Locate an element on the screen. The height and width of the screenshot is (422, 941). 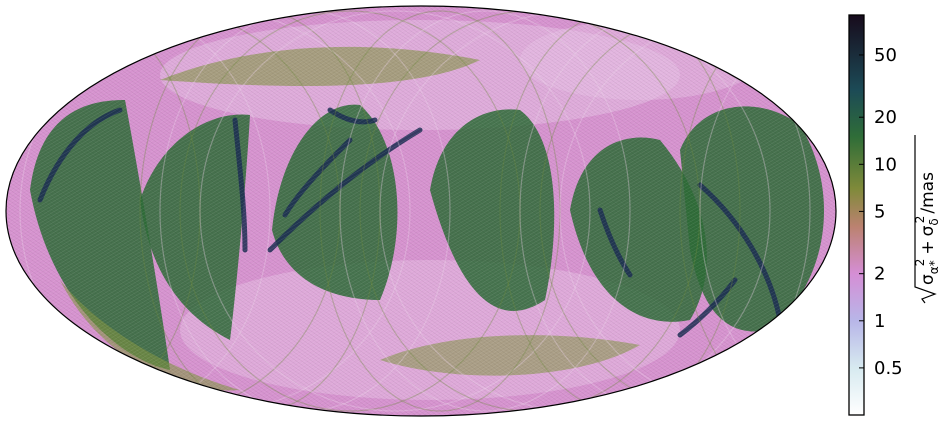
colorbar-tick-label: 10 is located at coordinates (885, 164).